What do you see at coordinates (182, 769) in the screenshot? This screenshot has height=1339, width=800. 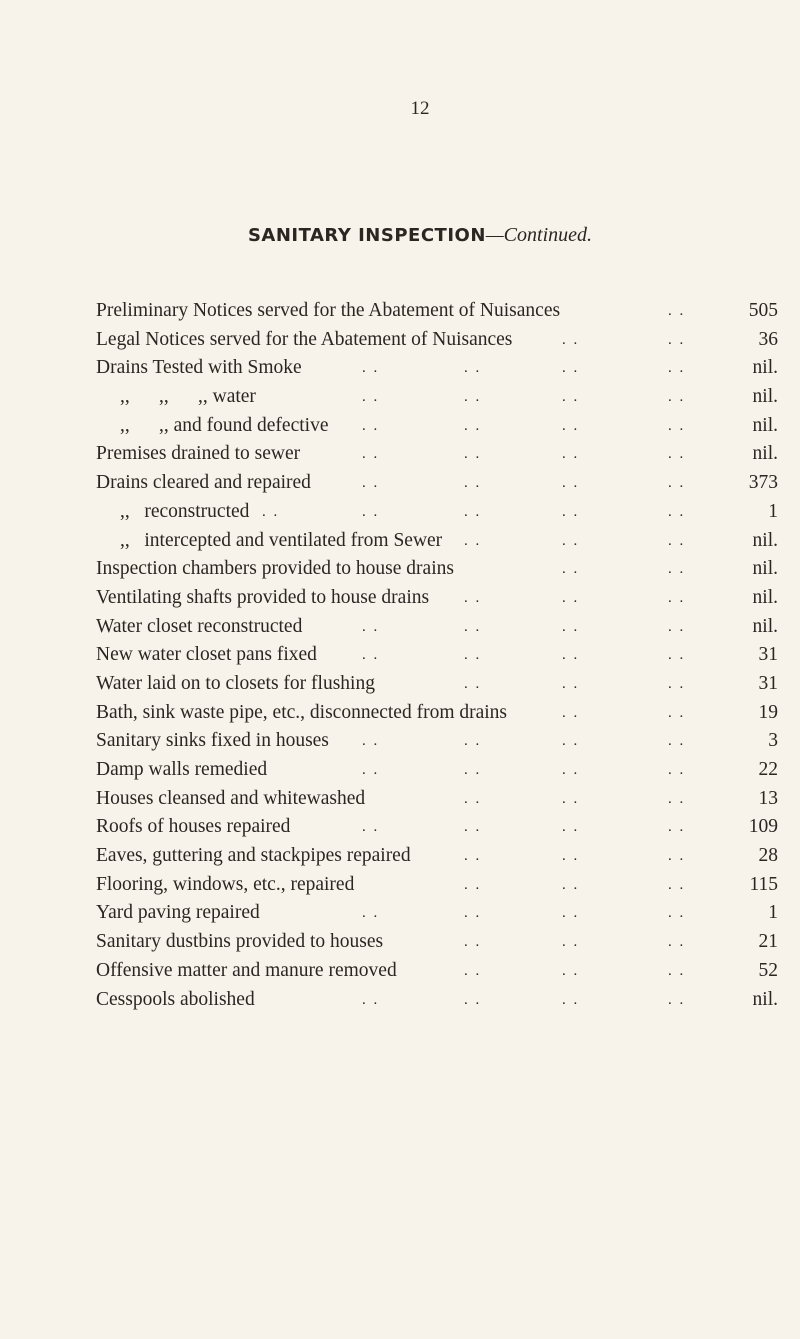 I see `row-label: Damp walls remedied` at bounding box center [182, 769].